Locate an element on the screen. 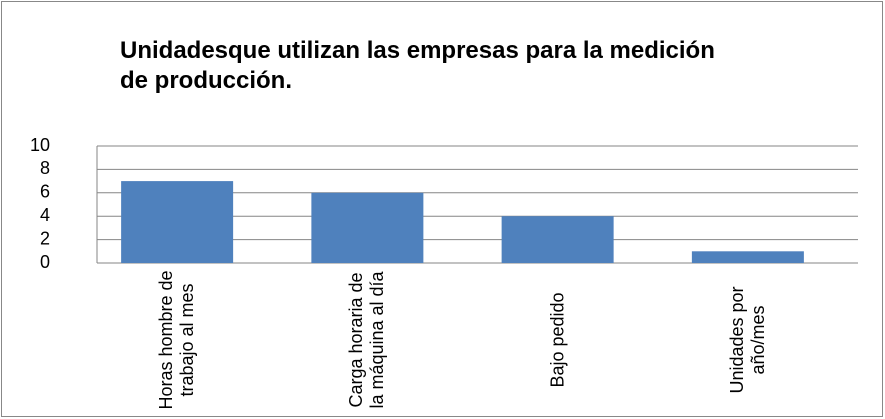  y-tick-label: 4 is located at coordinates (45, 215).